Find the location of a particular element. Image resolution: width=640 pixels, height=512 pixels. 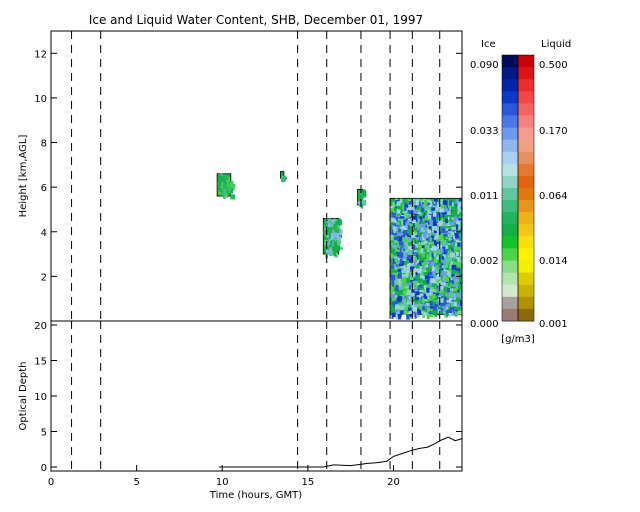

optical-depth-axis-label: Optical Depth is located at coordinates (23, 396).